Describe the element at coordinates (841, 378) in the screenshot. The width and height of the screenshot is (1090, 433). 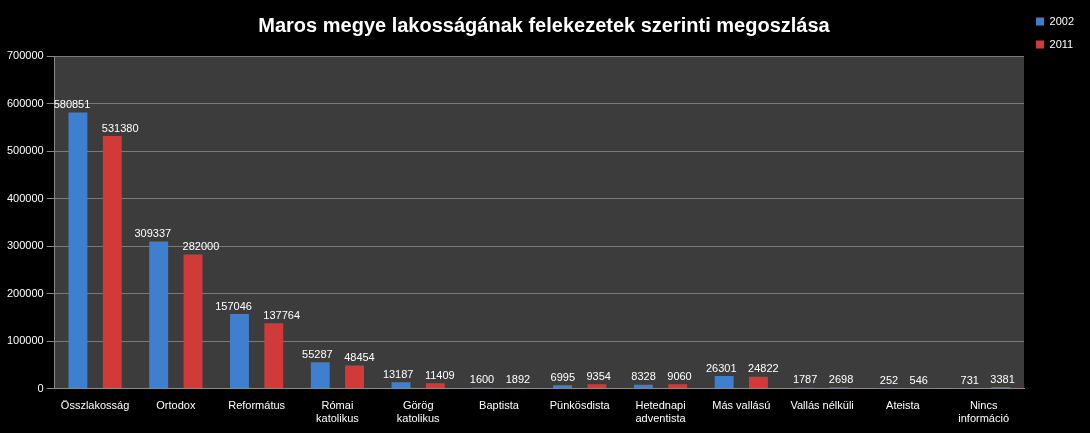
I see `data-label: 2698` at that location.